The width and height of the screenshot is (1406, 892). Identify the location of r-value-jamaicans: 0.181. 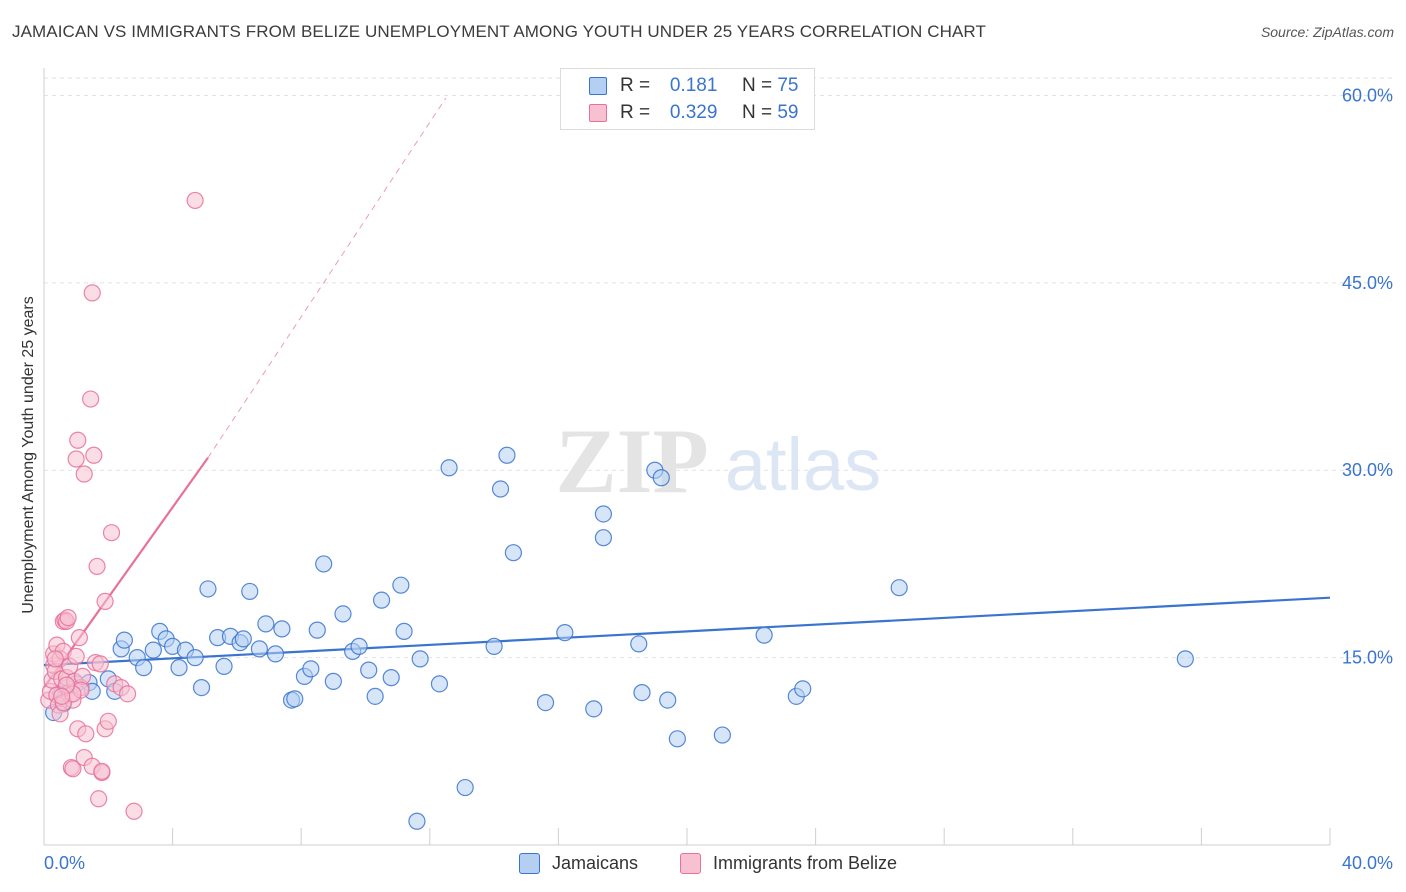
(693, 85).